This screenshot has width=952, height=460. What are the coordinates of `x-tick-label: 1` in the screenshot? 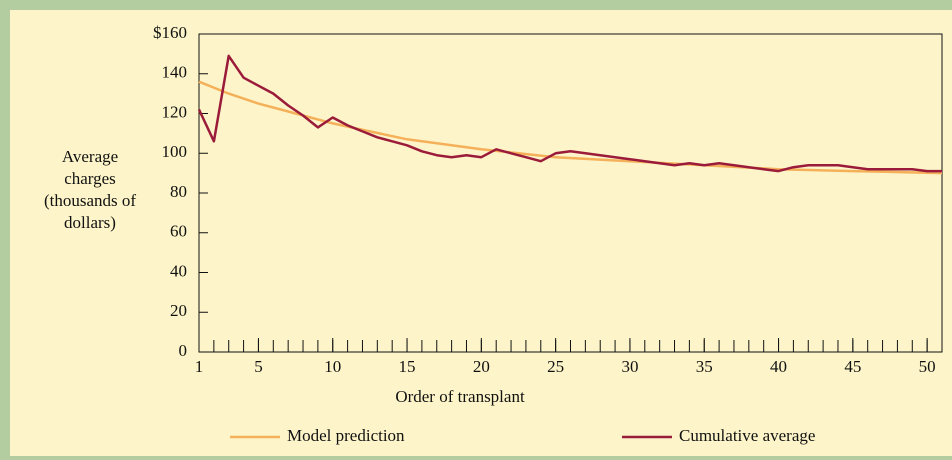 It's located at (199, 366).